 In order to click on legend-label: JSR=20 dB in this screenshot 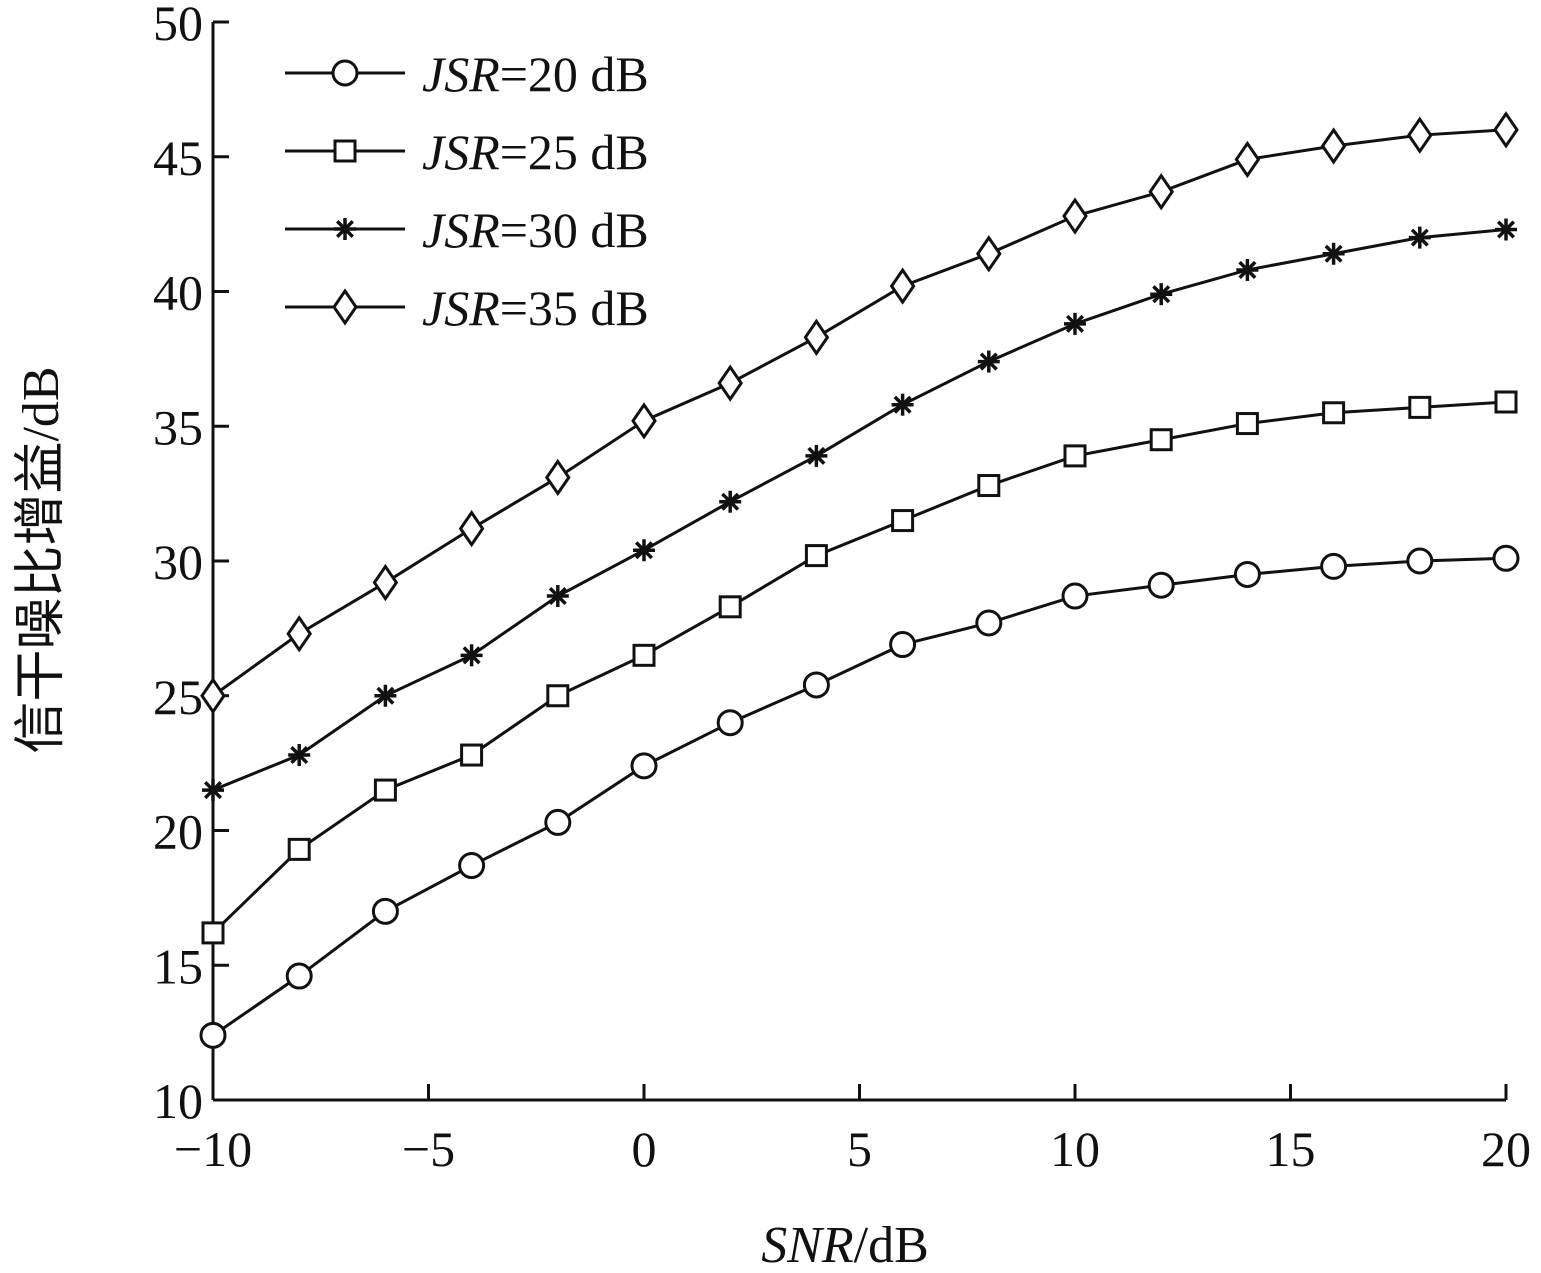, I will do `click(535, 74)`.